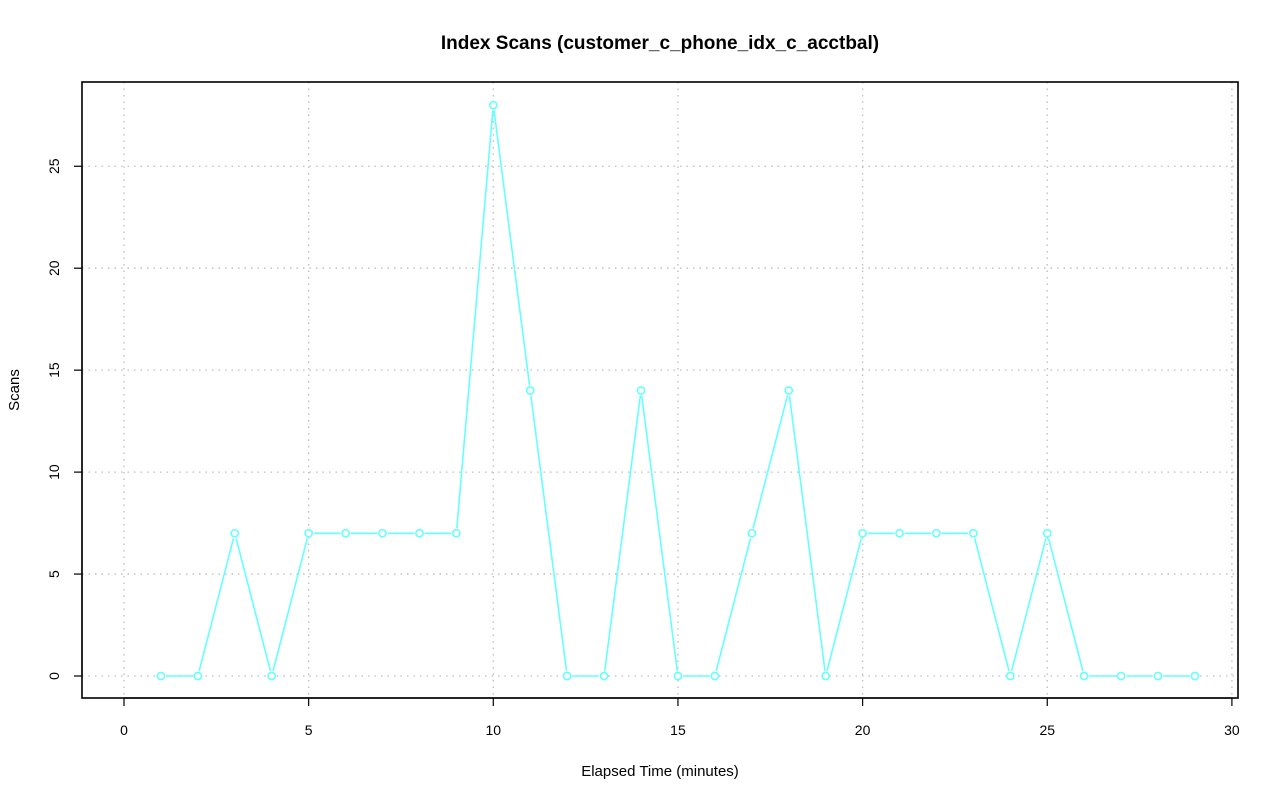  I want to click on x-tick-label-25: 25, so click(1047, 730).